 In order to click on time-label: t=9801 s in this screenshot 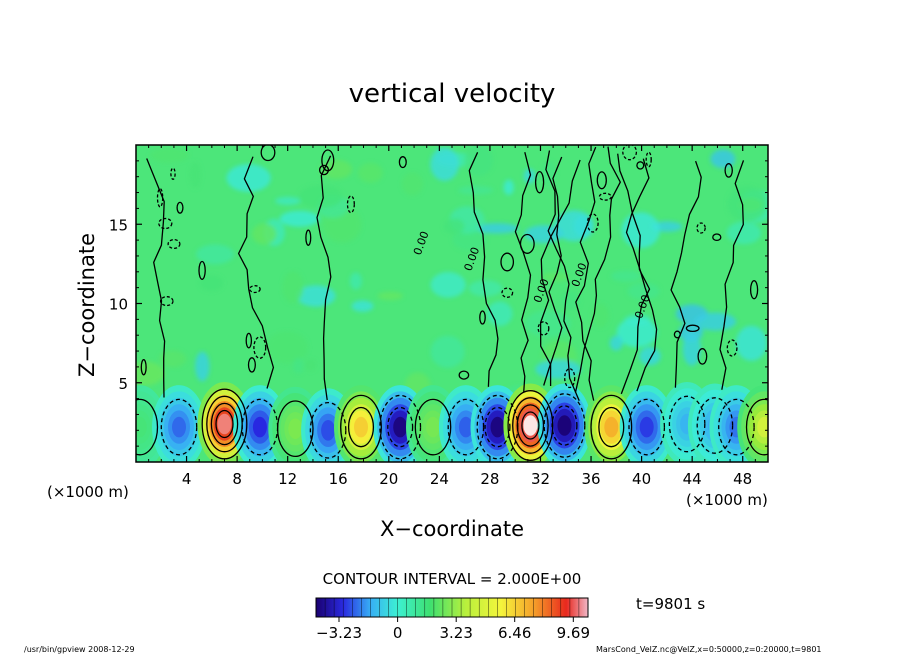, I will do `click(670, 604)`.